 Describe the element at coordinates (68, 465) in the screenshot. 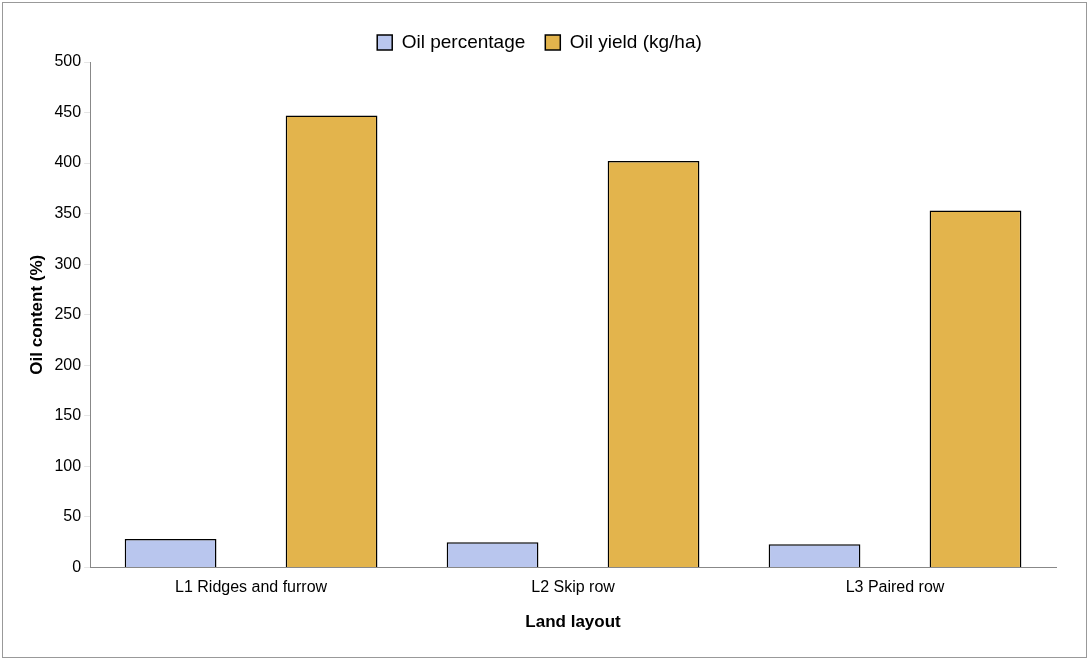

I see `y-tick-label: 100` at that location.